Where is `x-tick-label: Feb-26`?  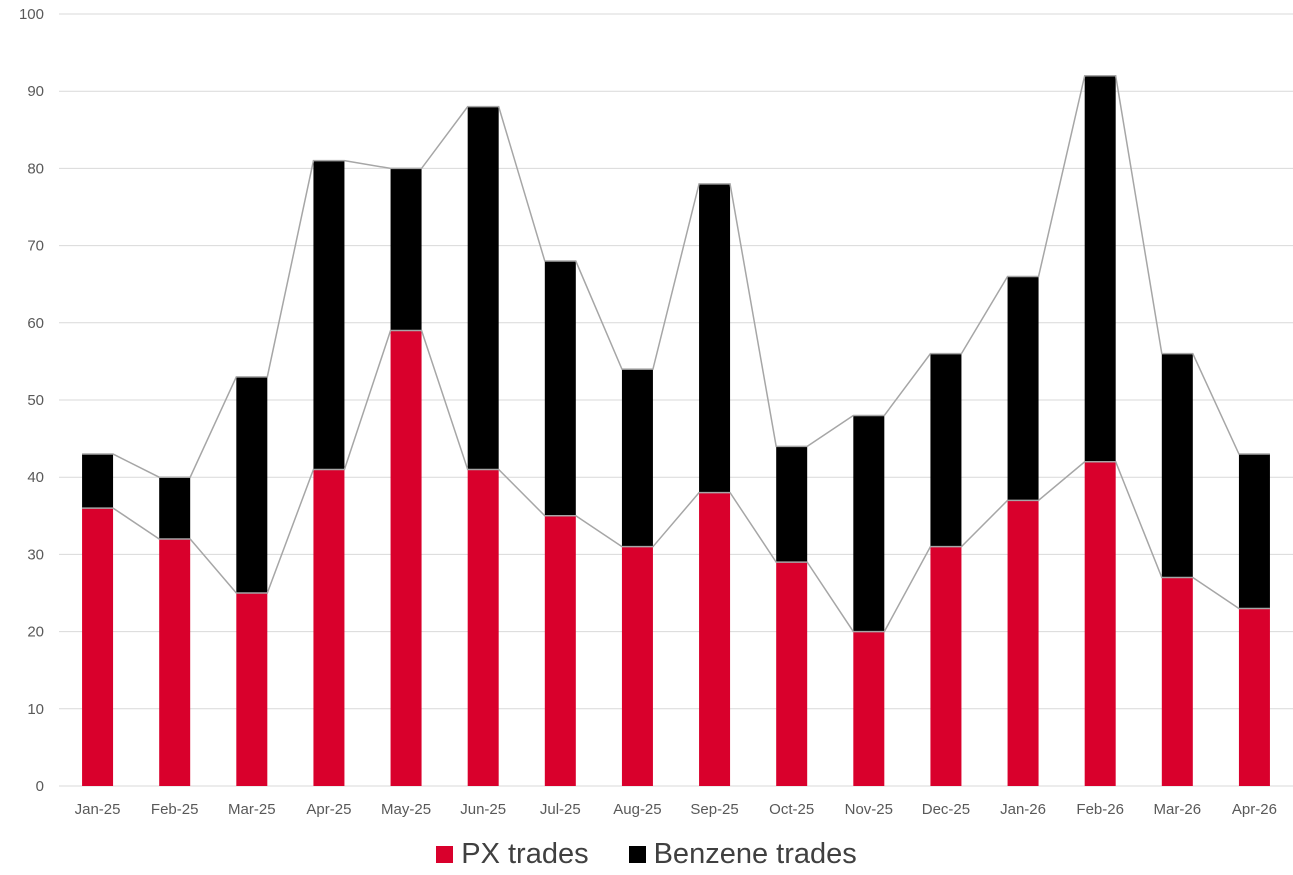
x-tick-label: Feb-26 is located at coordinates (1100, 809).